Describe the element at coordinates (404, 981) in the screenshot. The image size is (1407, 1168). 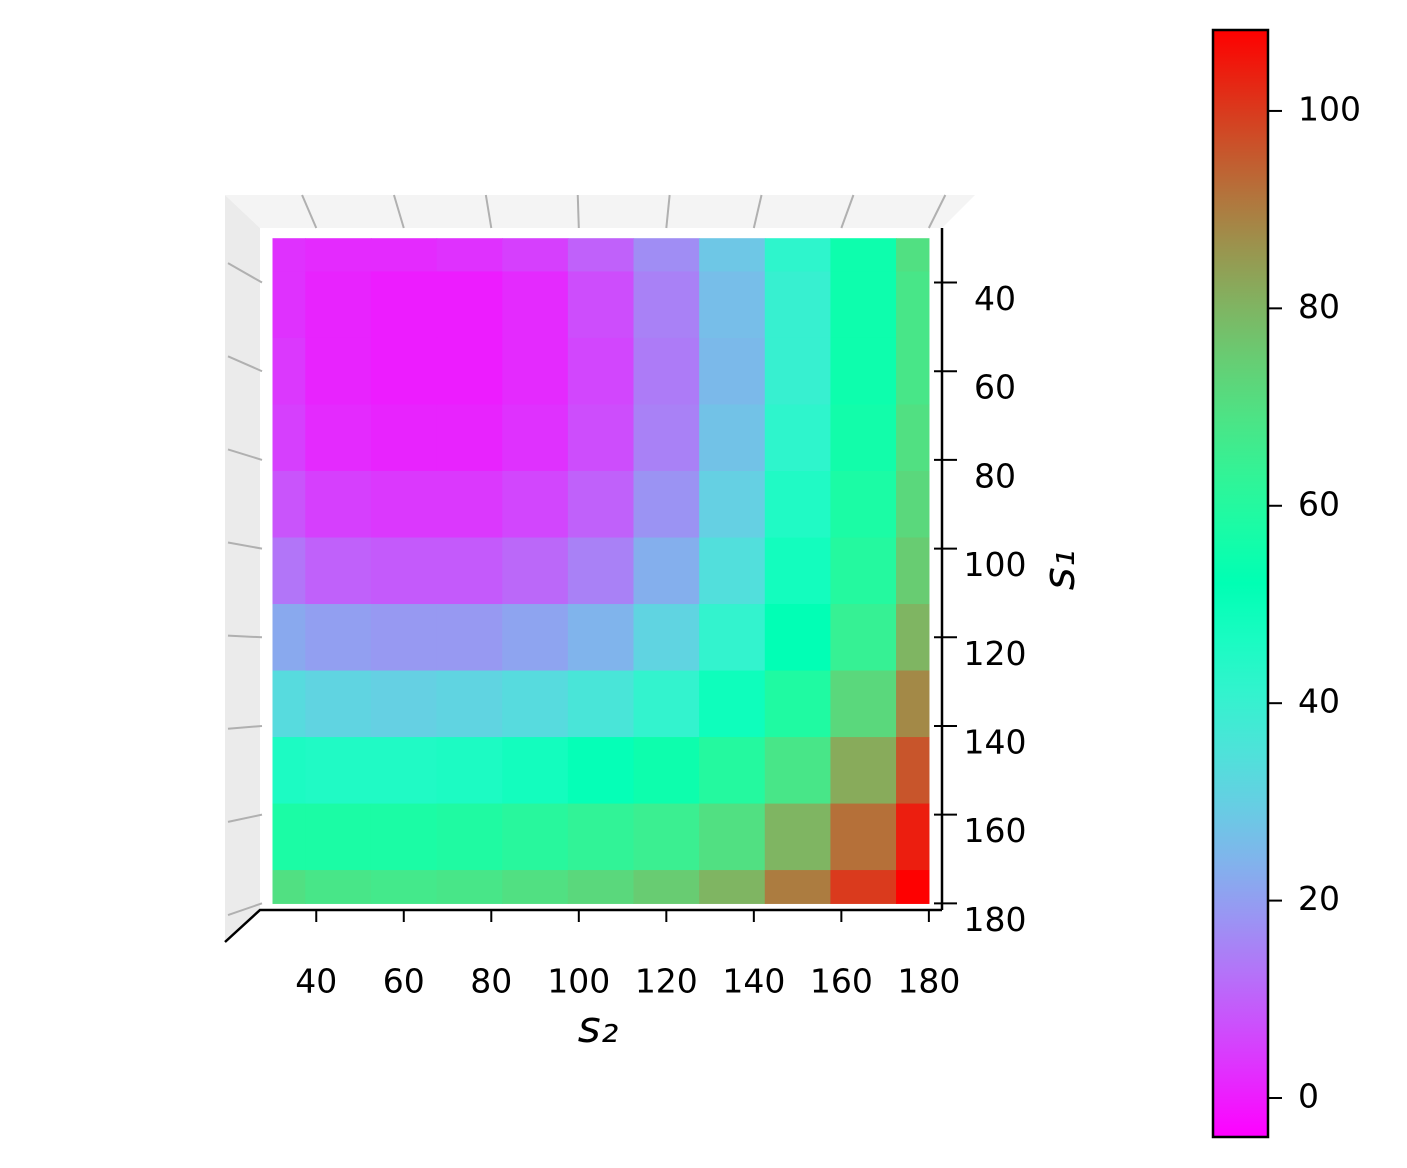
I see `x-tick-label: 60` at that location.